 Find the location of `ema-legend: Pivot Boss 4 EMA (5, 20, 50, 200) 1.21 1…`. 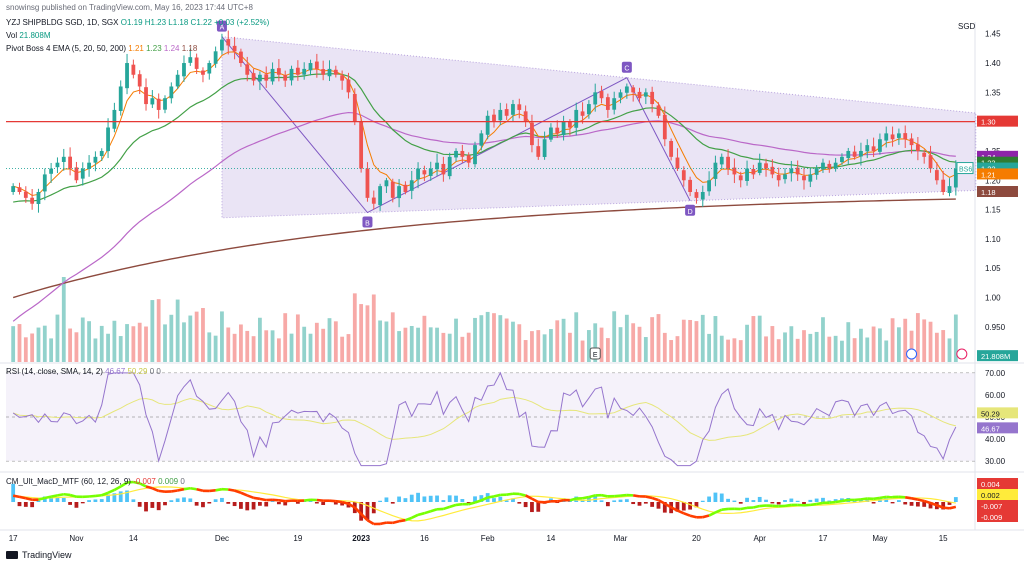

ema-legend: Pivot Boss 4 EMA (5, 20, 50, 200) 1.21 1… is located at coordinates (101, 48).